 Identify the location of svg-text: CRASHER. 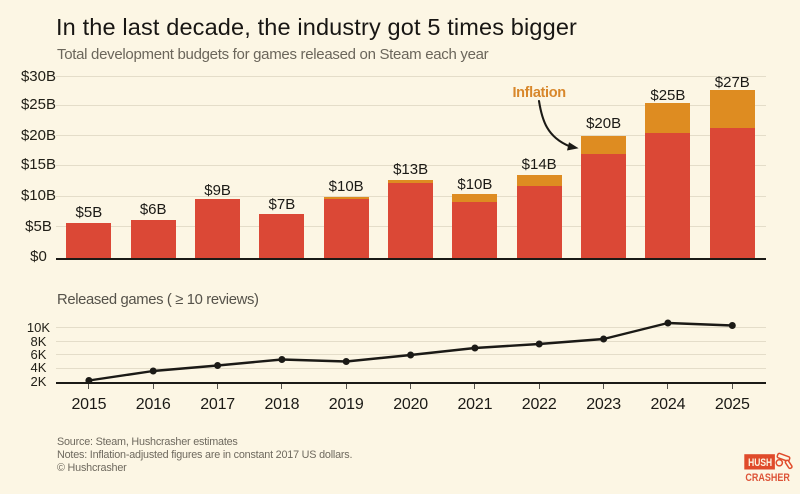
(767, 478).